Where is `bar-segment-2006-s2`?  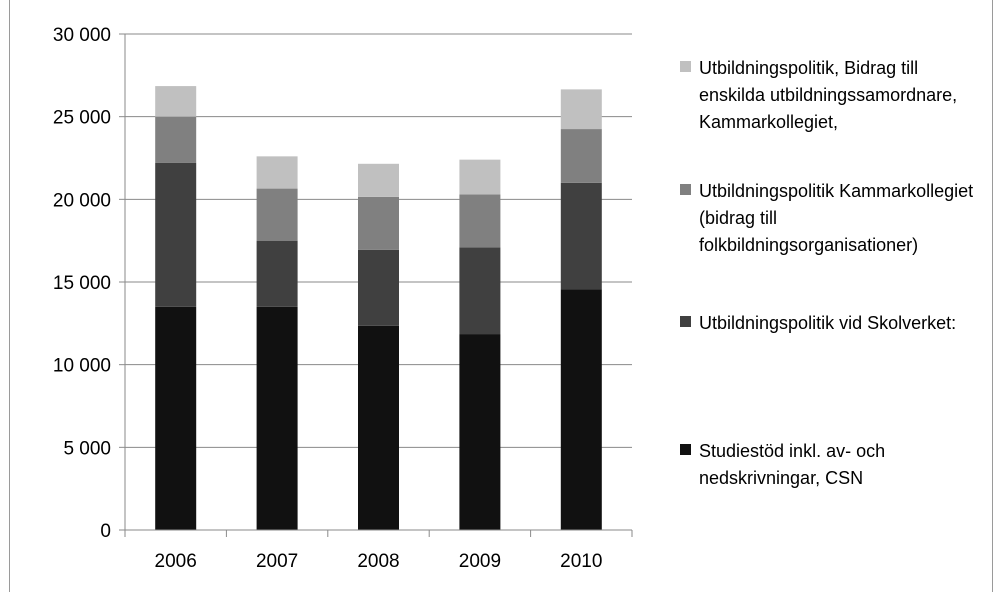
bar-segment-2006-s2 is located at coordinates (176, 139).